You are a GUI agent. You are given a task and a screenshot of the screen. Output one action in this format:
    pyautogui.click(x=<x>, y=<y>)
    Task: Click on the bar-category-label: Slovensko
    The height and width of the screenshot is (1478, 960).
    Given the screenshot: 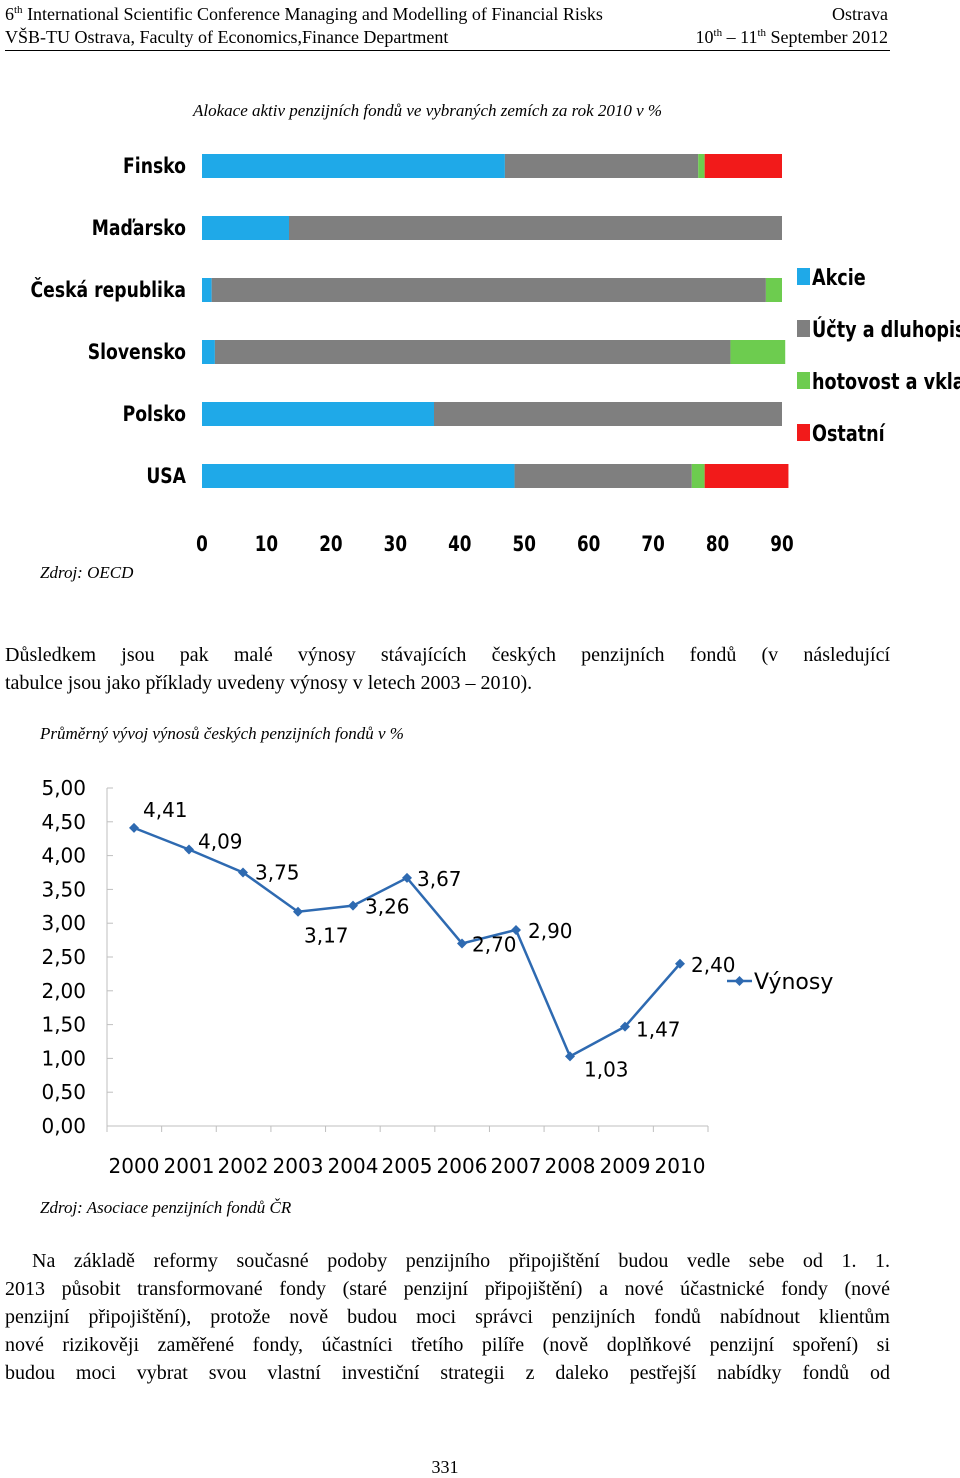 What is the action you would take?
    pyautogui.click(x=137, y=351)
    